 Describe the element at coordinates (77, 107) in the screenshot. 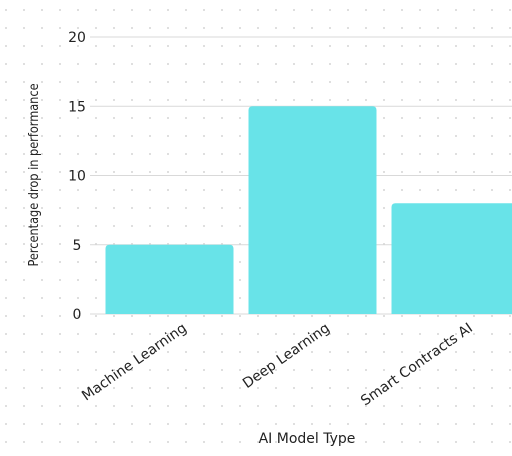

I see `y-tick-label: 15` at that location.